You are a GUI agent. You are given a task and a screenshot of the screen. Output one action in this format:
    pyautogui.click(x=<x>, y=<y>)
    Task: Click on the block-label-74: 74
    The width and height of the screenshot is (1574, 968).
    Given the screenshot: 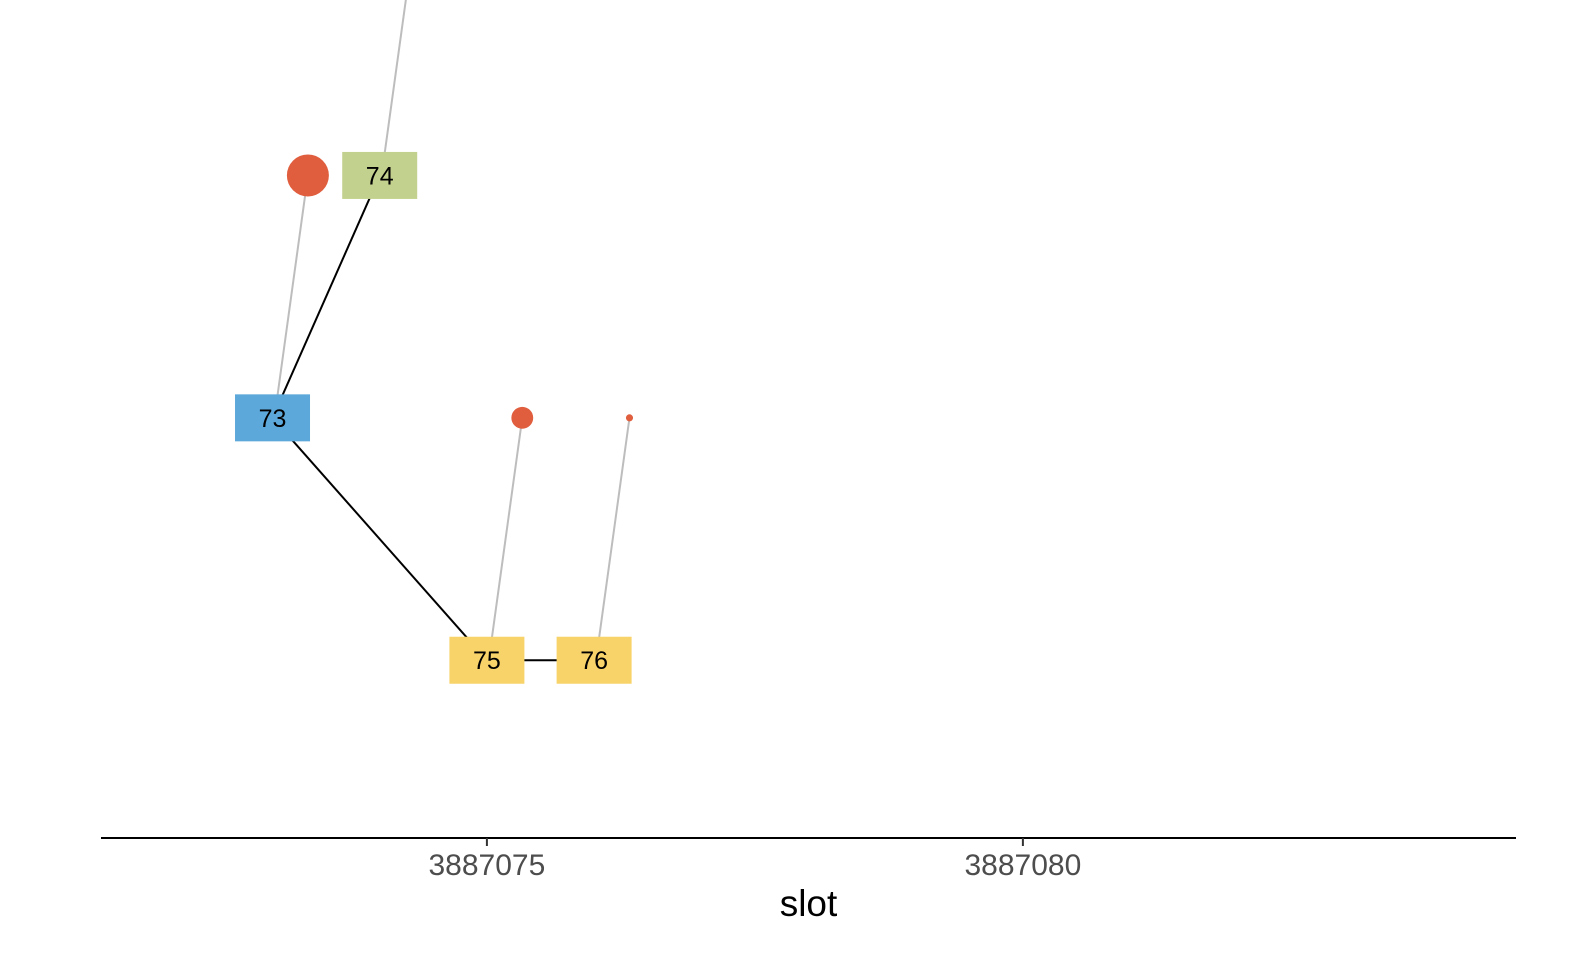 What is the action you would take?
    pyautogui.click(x=380, y=176)
    